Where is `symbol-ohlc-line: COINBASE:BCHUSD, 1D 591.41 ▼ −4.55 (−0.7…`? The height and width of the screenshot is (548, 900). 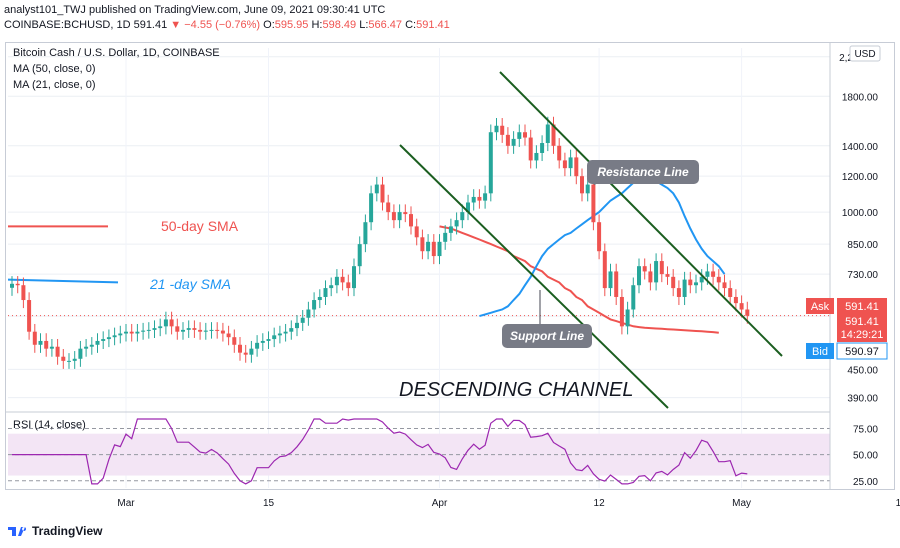
symbol-ohlc-line: COINBASE:BCHUSD, 1D 591.41 ▼ −4.55 (−0.7… is located at coordinates (227, 25).